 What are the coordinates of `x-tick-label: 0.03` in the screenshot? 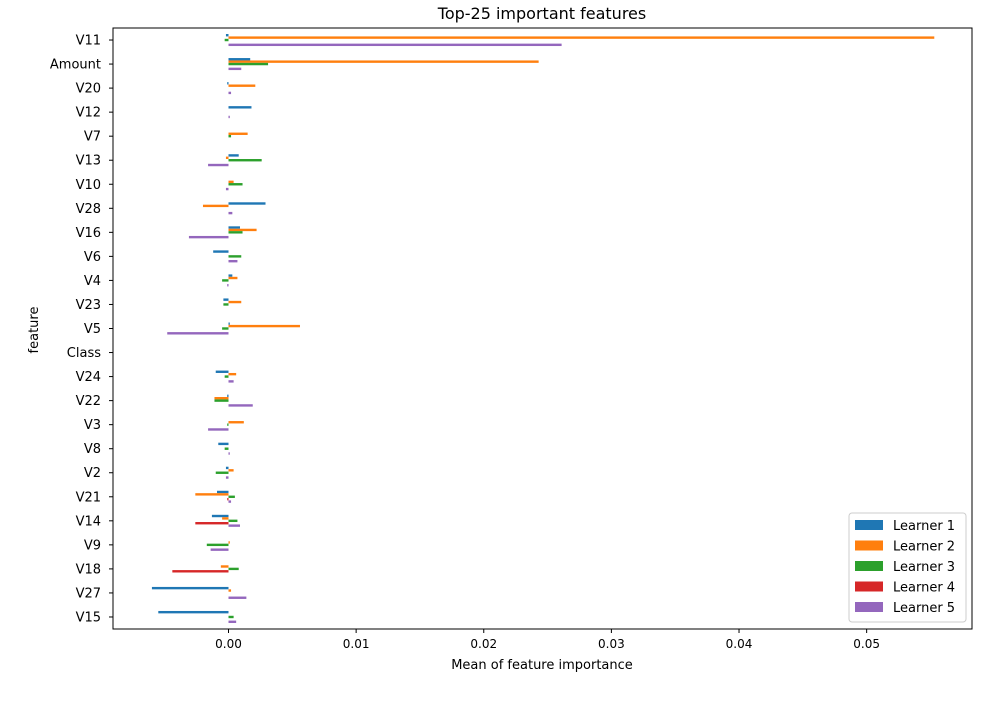 It's located at (611, 644).